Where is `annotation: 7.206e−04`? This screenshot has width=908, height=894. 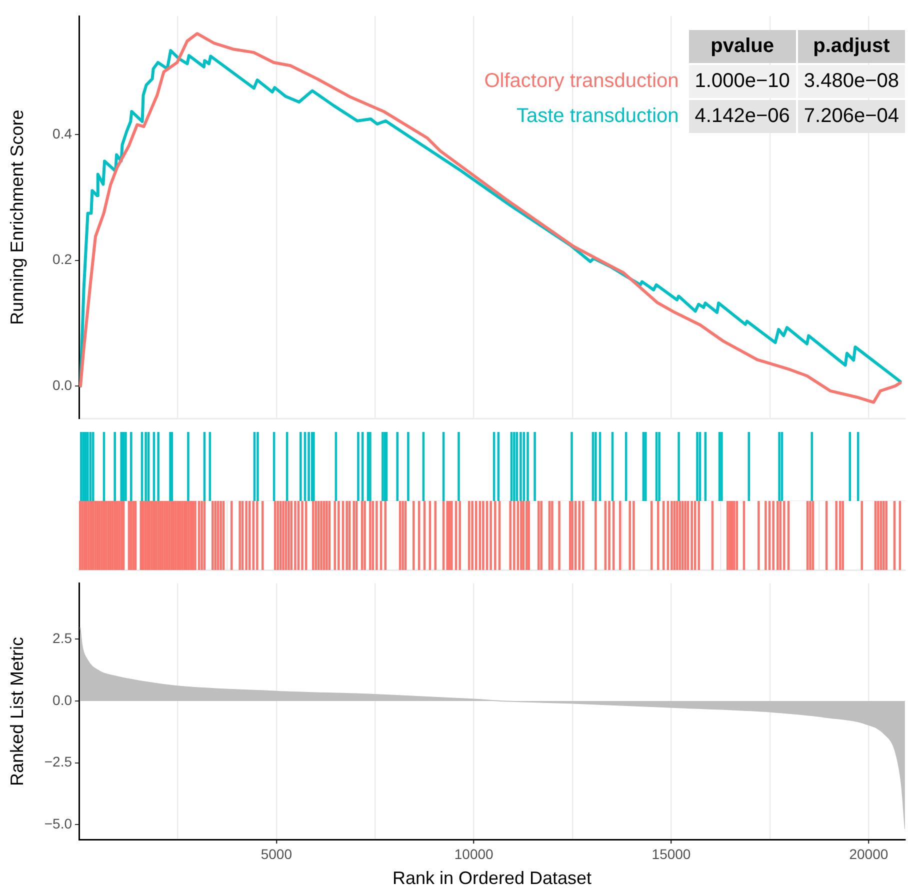 annotation: 7.206e−04 is located at coordinates (851, 116).